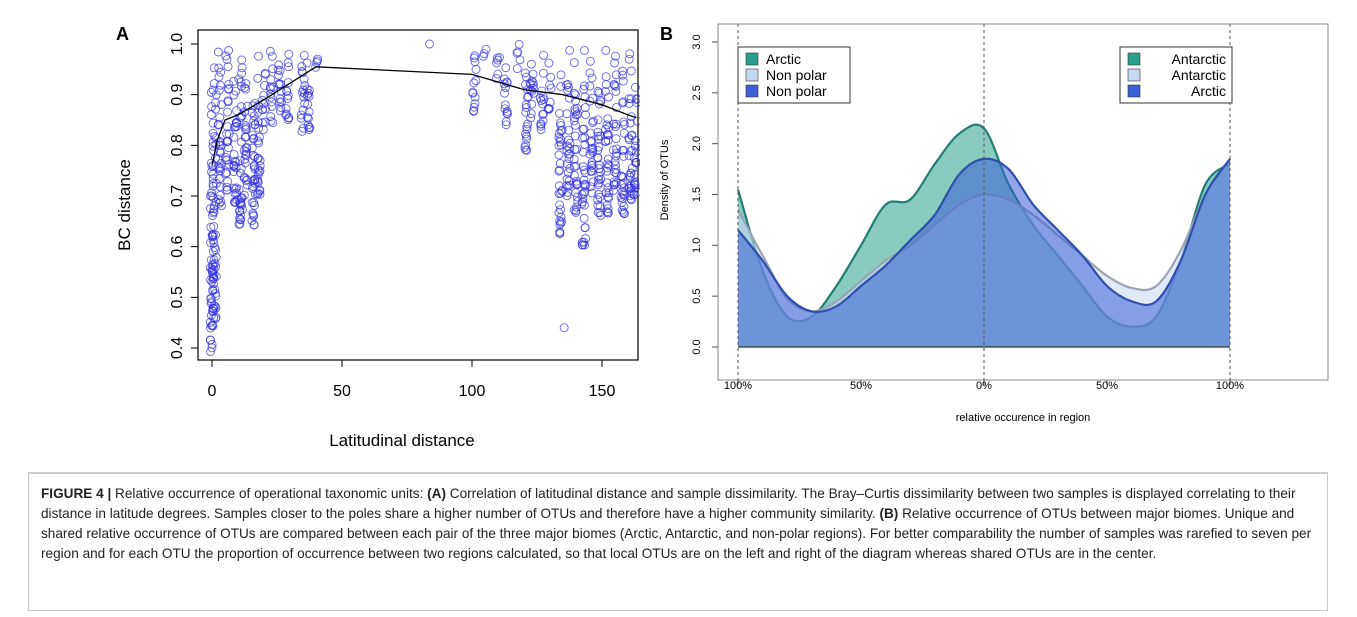 The height and width of the screenshot is (617, 1357). What do you see at coordinates (436, 493) in the screenshot?
I see `caption-a-label: (A)` at bounding box center [436, 493].